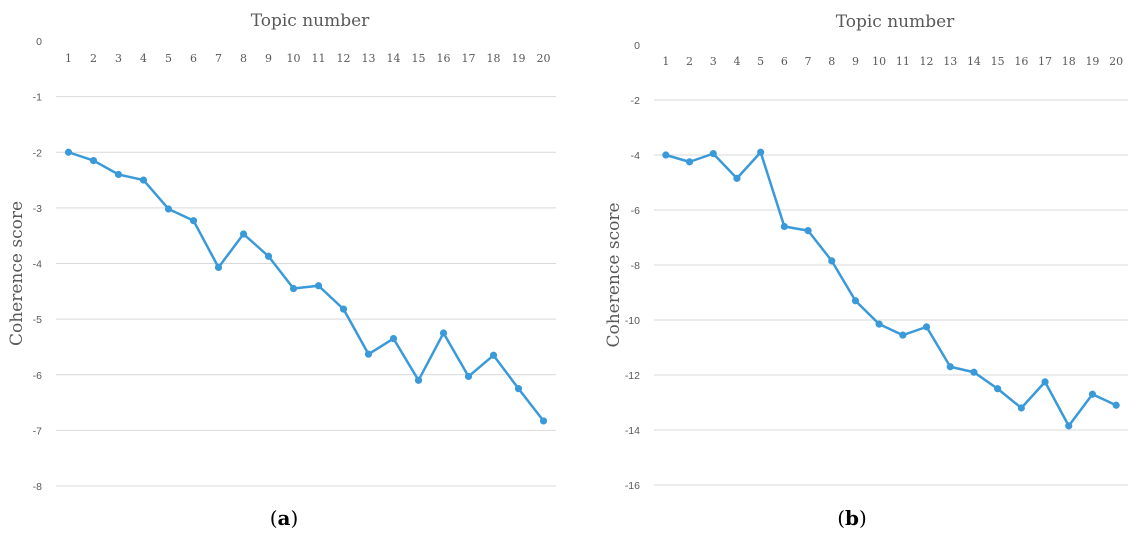 This screenshot has height=536, width=1136. Describe the element at coordinates (369, 58) in the screenshot. I see `x-tick-label: 13` at that location.